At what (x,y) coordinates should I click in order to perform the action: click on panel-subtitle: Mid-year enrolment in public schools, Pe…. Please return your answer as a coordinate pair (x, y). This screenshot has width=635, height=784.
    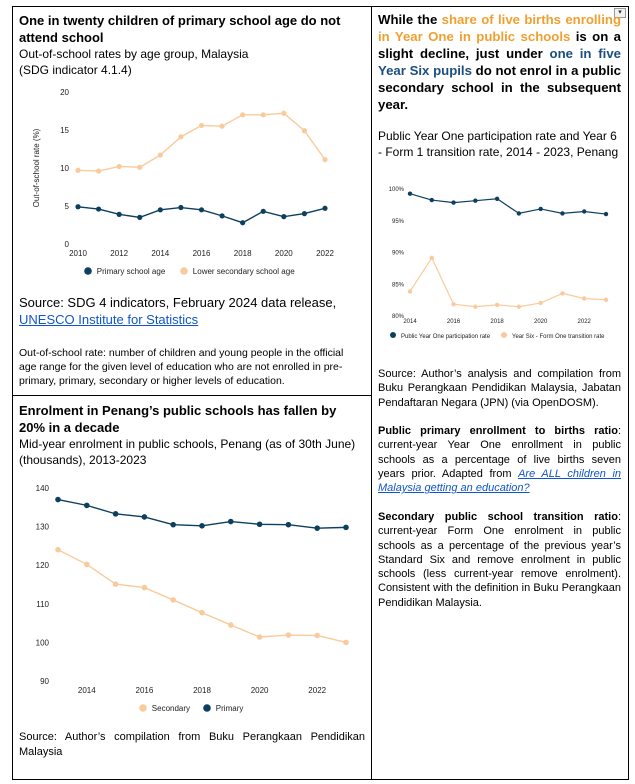
    Looking at the image, I should click on (187, 452).